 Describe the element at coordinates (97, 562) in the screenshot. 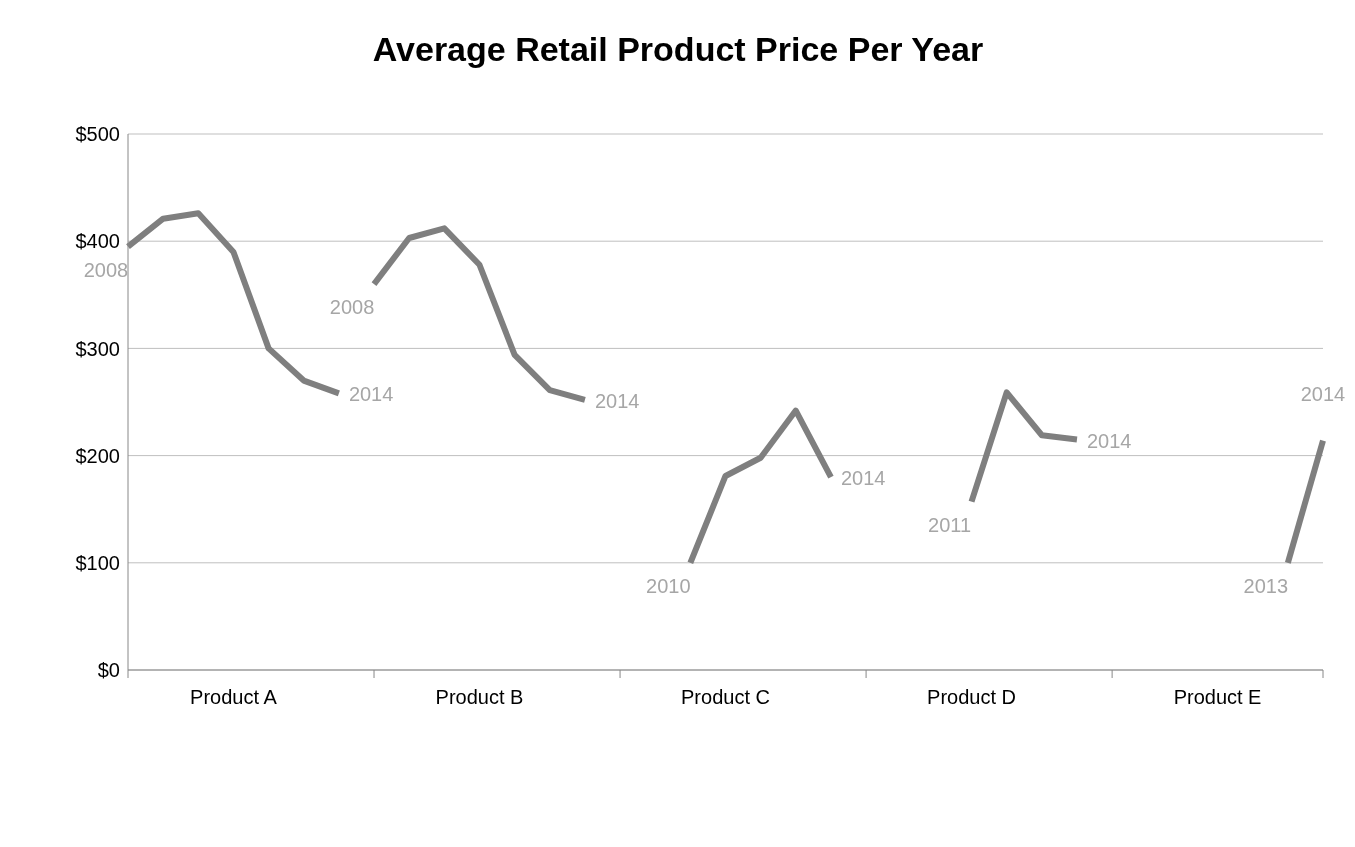

I see `y-tick-label: $100` at that location.